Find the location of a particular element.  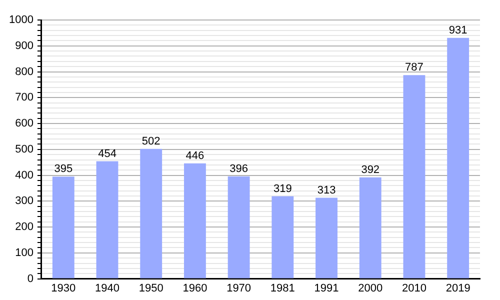

y-tick-label: 300 is located at coordinates (24, 201).